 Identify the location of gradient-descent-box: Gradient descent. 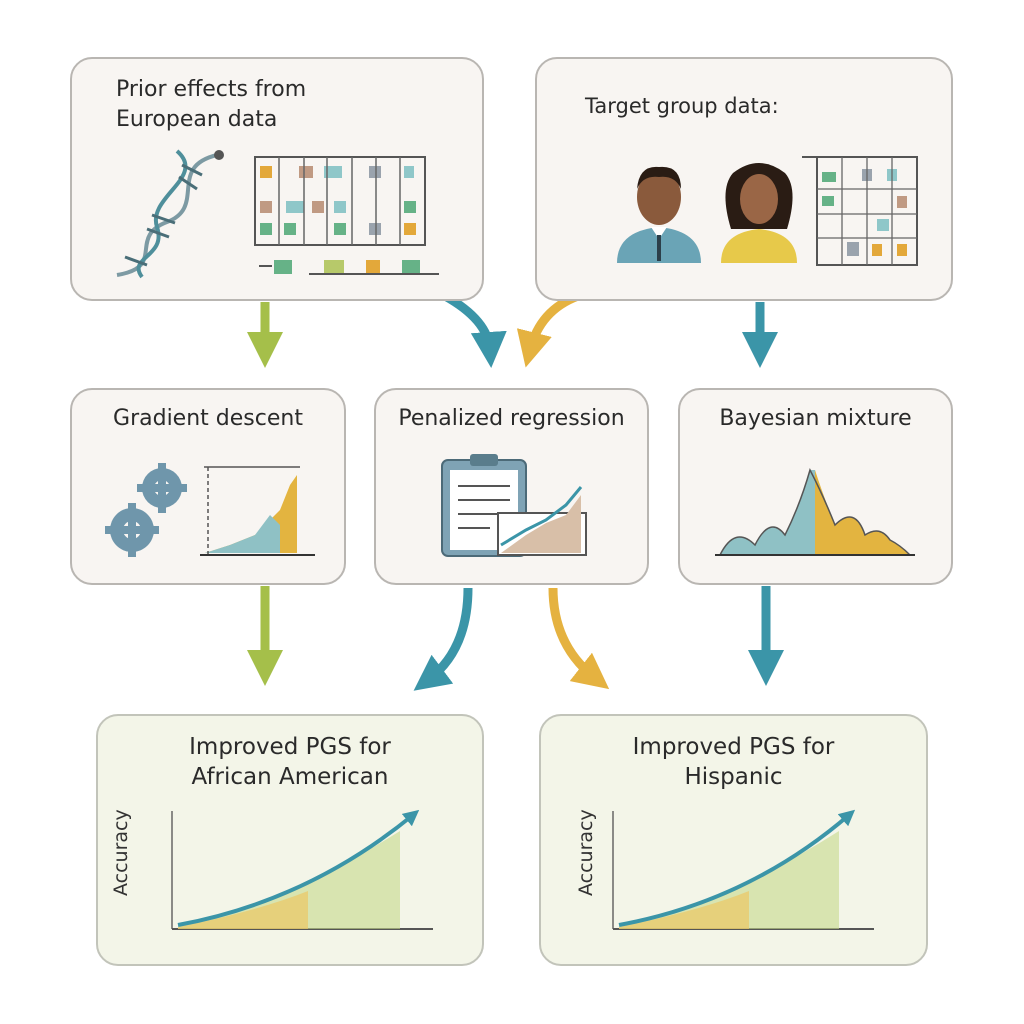
(208, 486).